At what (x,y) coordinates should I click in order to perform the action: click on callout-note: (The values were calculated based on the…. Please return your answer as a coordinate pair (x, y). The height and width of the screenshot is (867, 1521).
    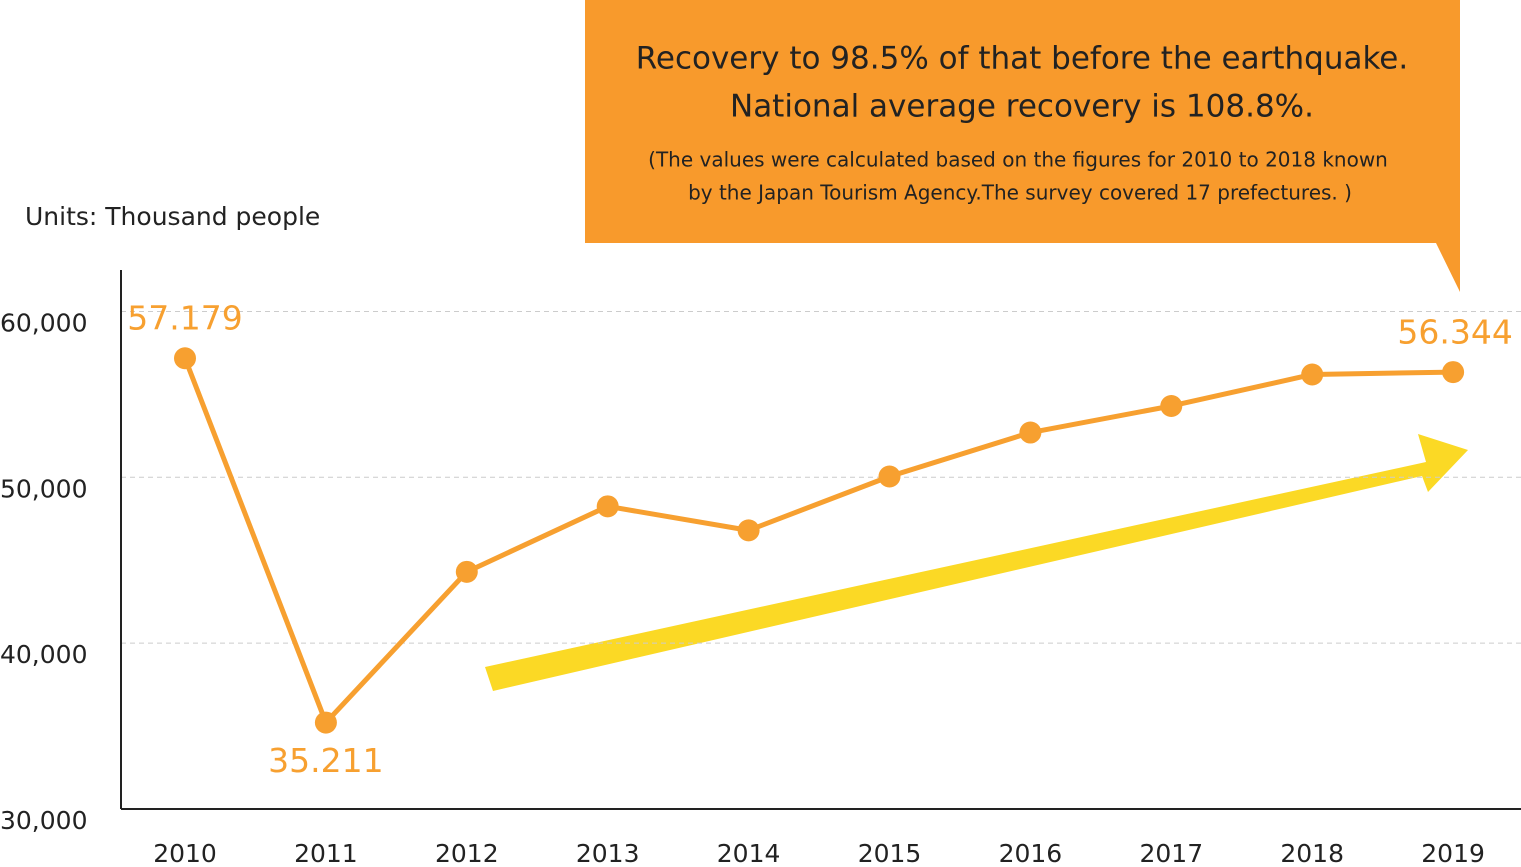
    Looking at the image, I should click on (1018, 160).